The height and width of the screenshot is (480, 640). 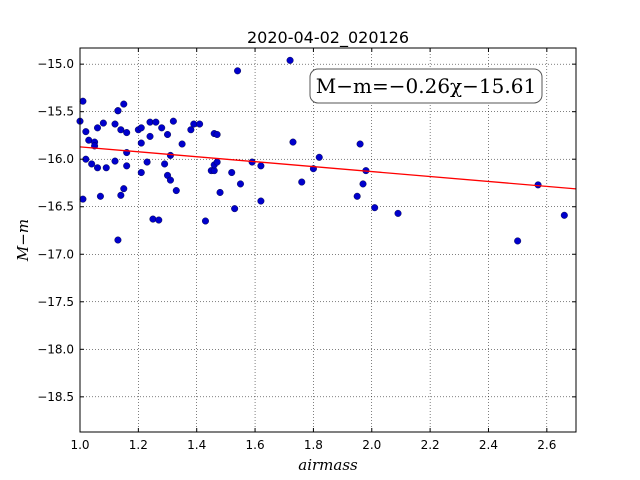 What do you see at coordinates (371, 445) in the screenshot?
I see `x-tick-label: 2.0` at bounding box center [371, 445].